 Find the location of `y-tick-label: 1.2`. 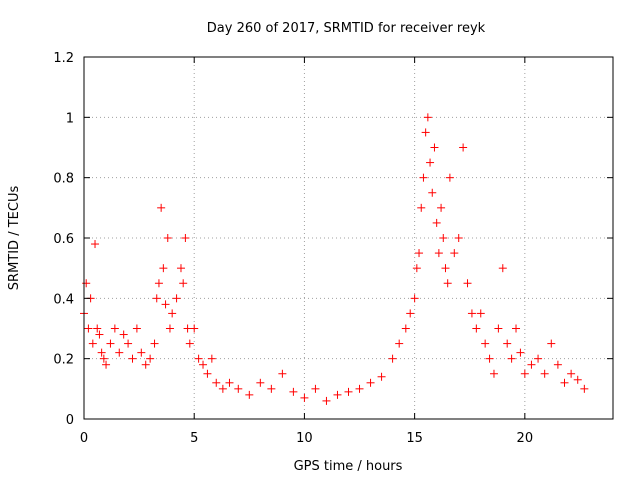

y-tick-label: 1.2 is located at coordinates (63, 58).